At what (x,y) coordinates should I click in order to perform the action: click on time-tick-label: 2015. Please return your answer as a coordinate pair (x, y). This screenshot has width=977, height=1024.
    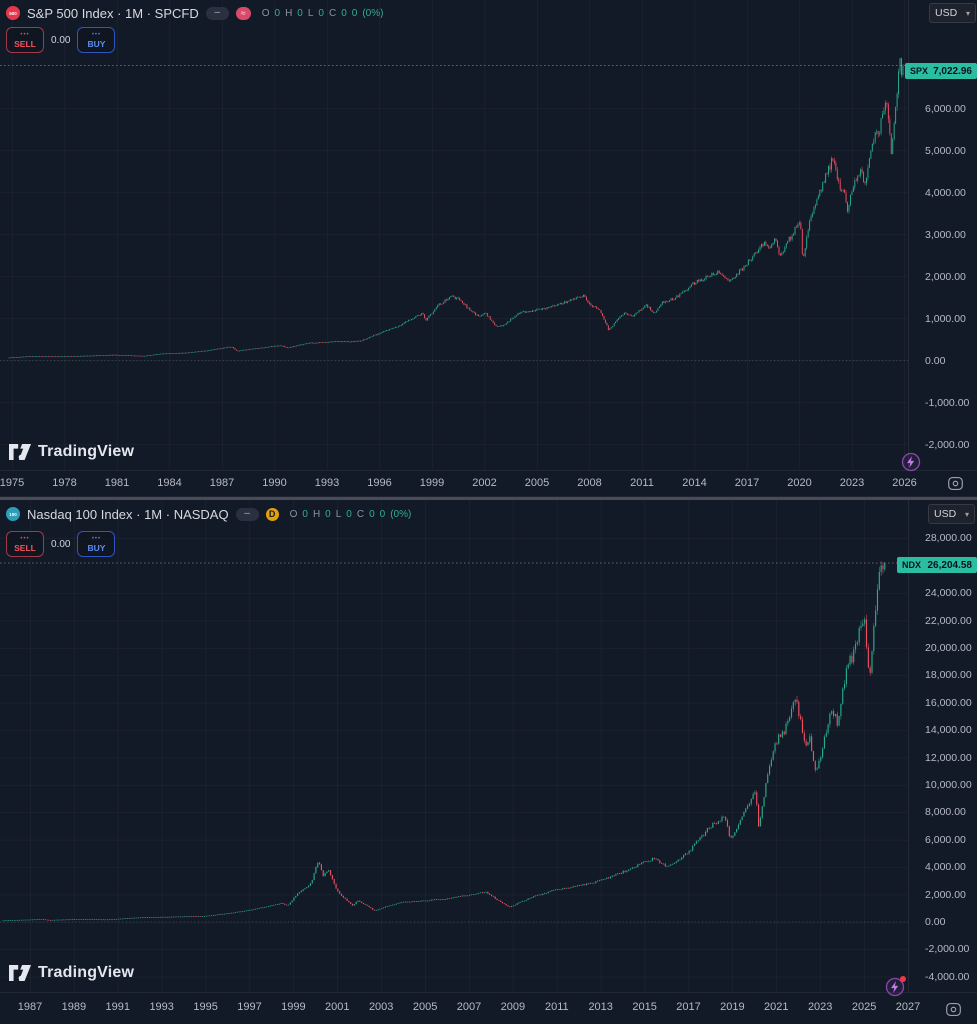
    Looking at the image, I should click on (644, 1007).